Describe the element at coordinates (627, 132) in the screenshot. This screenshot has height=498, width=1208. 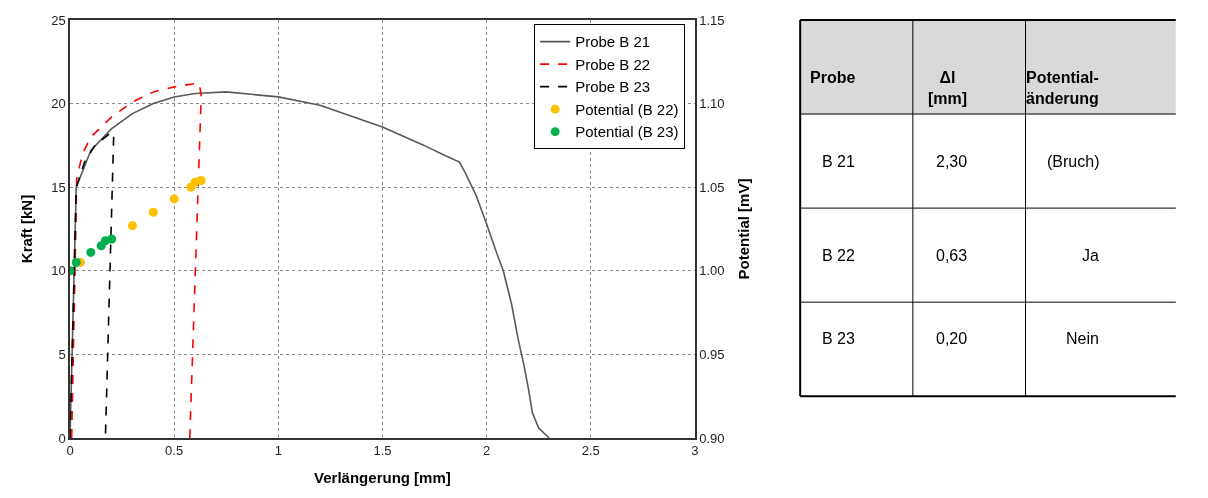
I see `legend-label: Potential (B 23)` at that location.